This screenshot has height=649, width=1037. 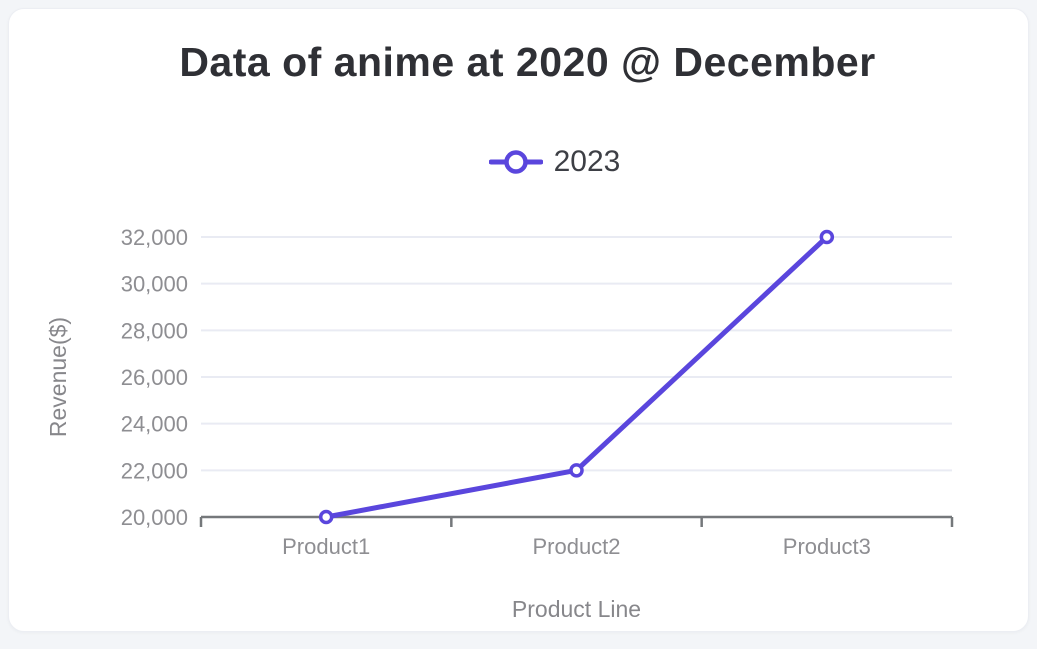 What do you see at coordinates (154, 424) in the screenshot?
I see `svg-text: 24,000` at bounding box center [154, 424].